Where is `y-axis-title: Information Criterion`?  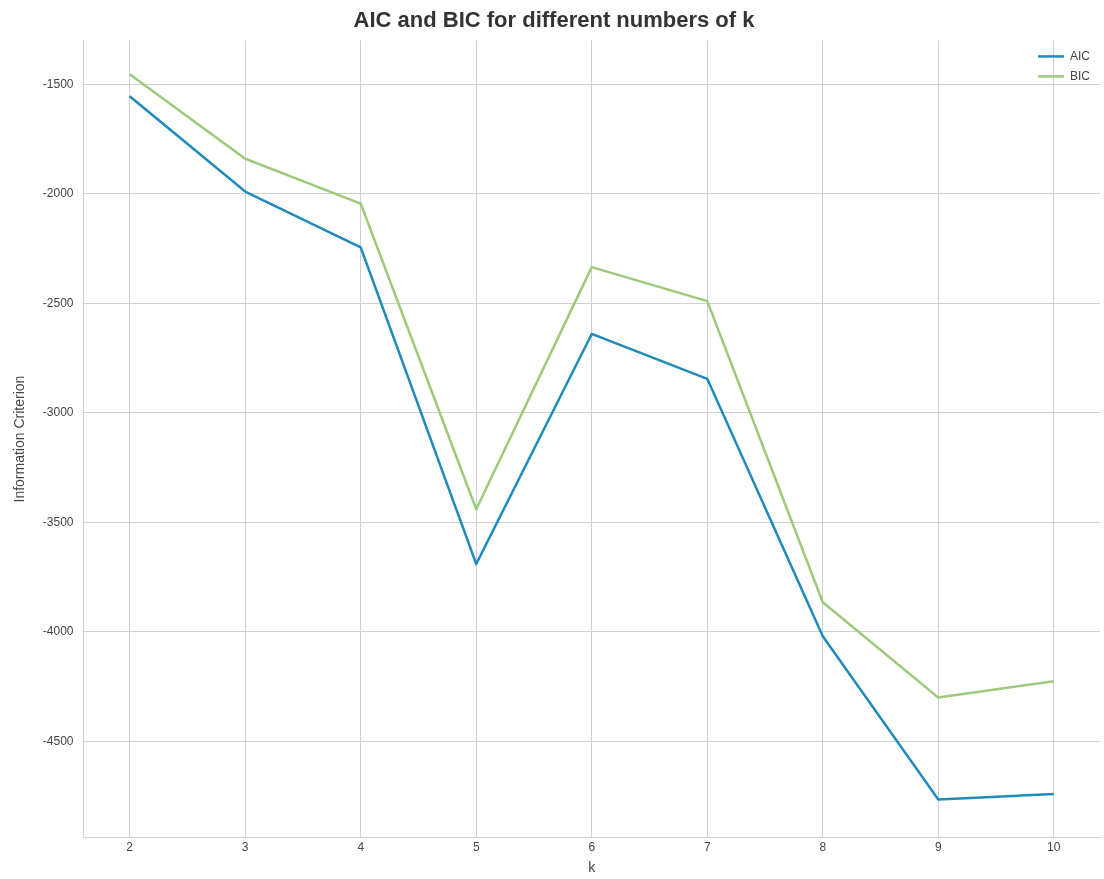
y-axis-title: Information Criterion is located at coordinates (19, 439).